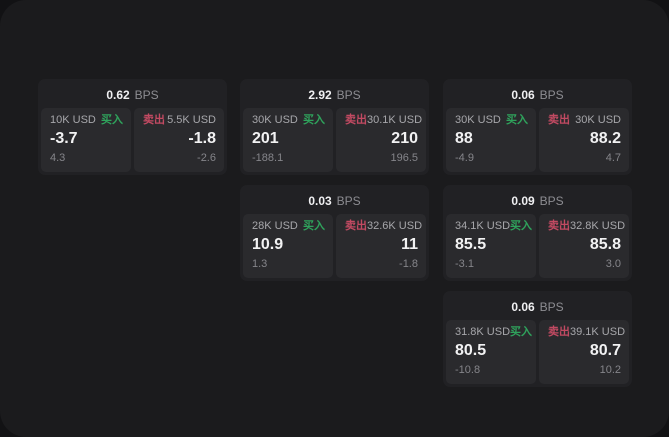  What do you see at coordinates (58, 158) in the screenshot?
I see `buy-delta: 4.3` at bounding box center [58, 158].